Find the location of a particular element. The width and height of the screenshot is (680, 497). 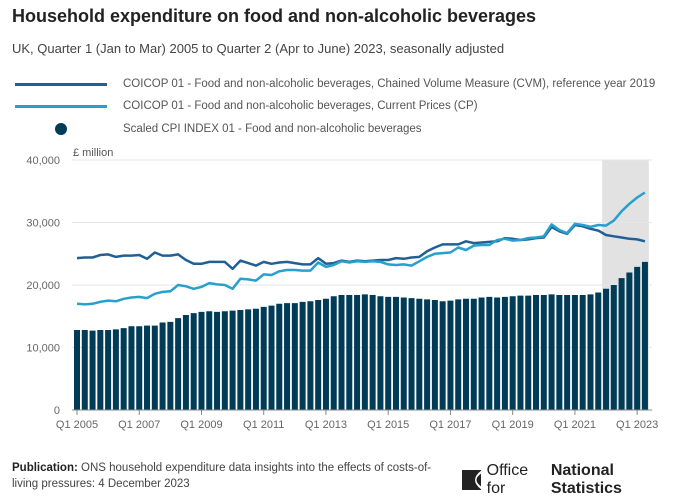

y-tick-label: 30,000 is located at coordinates (43, 224).